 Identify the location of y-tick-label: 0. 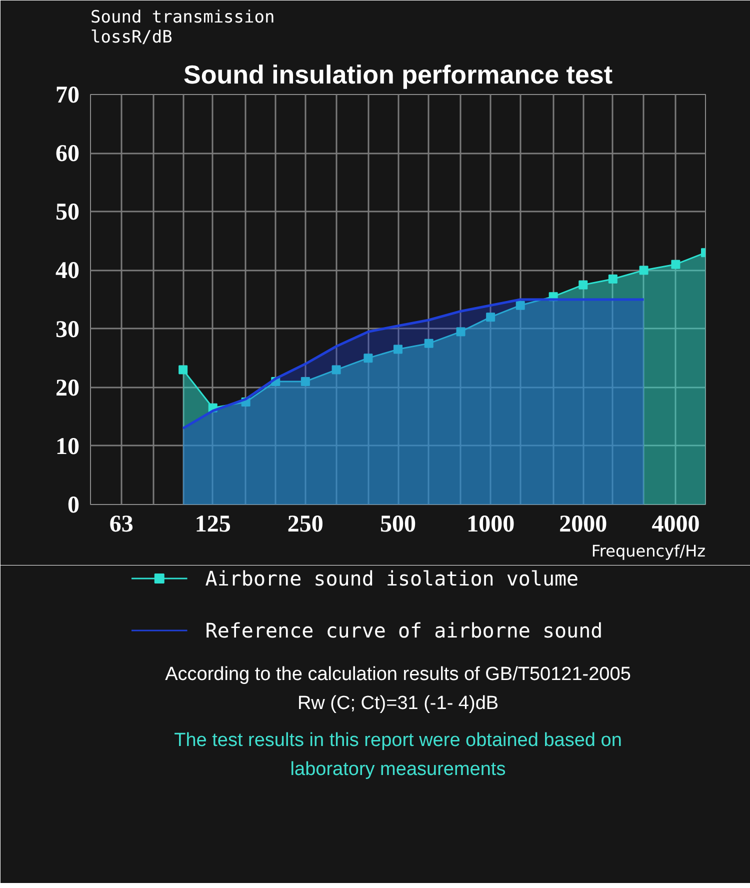
(74, 505).